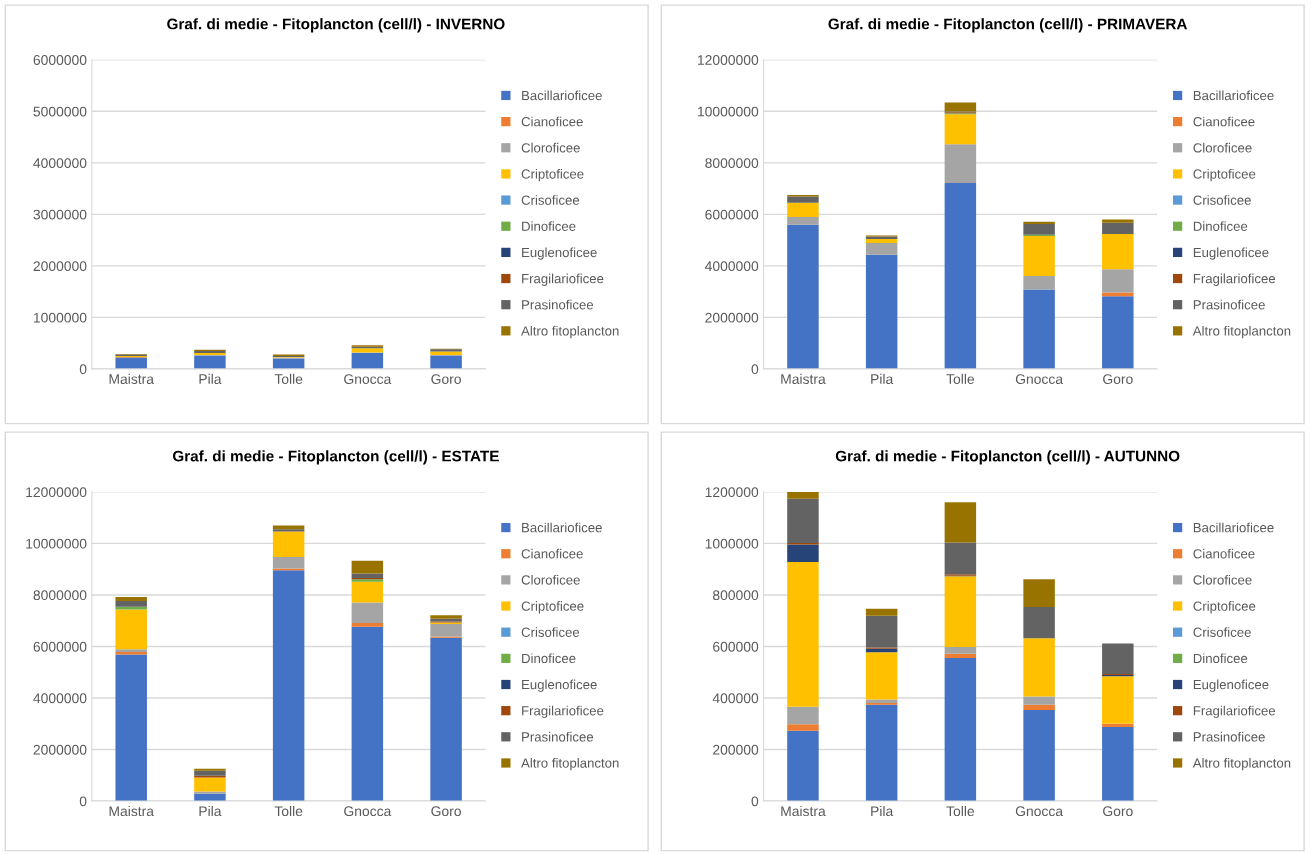 This screenshot has width=1312, height=854. Describe the element at coordinates (60, 214) in the screenshot. I see `y-tick-label: 3000000` at that location.